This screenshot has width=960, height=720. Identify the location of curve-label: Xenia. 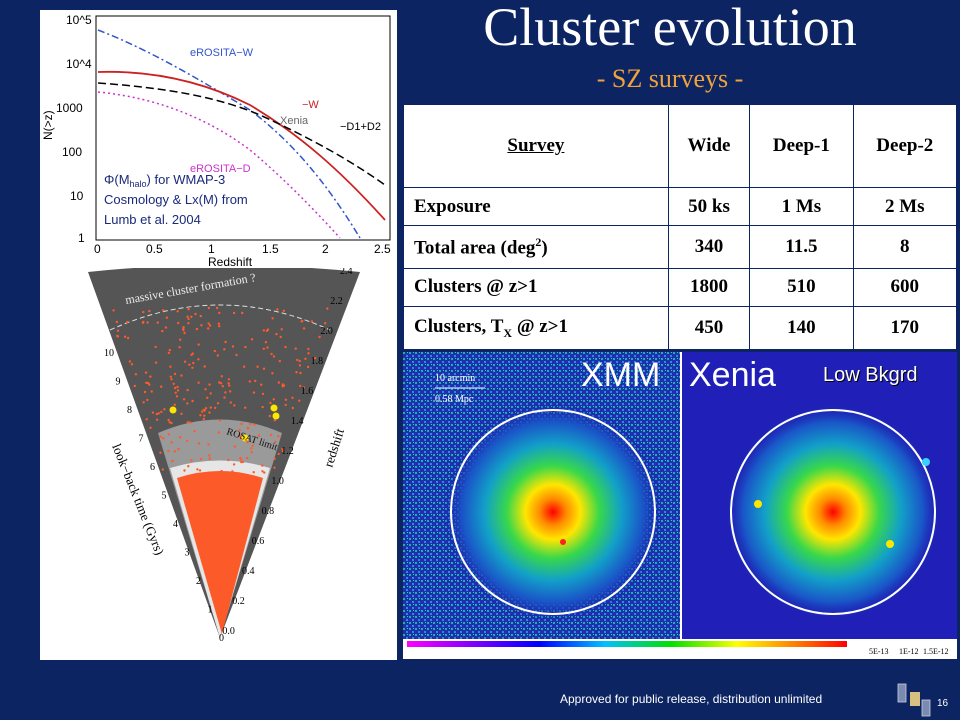
(294, 121).